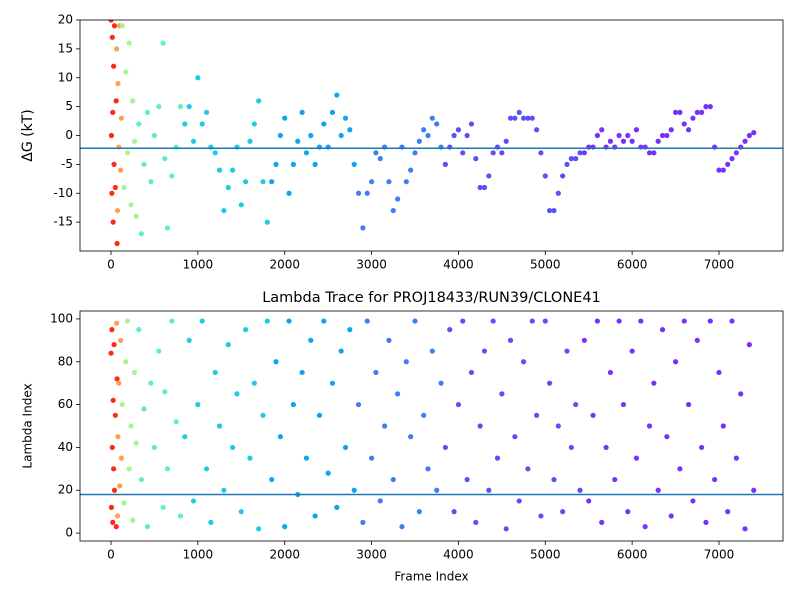 The width and height of the screenshot is (800, 600). I want to click on x-tick-label: 6000, so click(632, 555).